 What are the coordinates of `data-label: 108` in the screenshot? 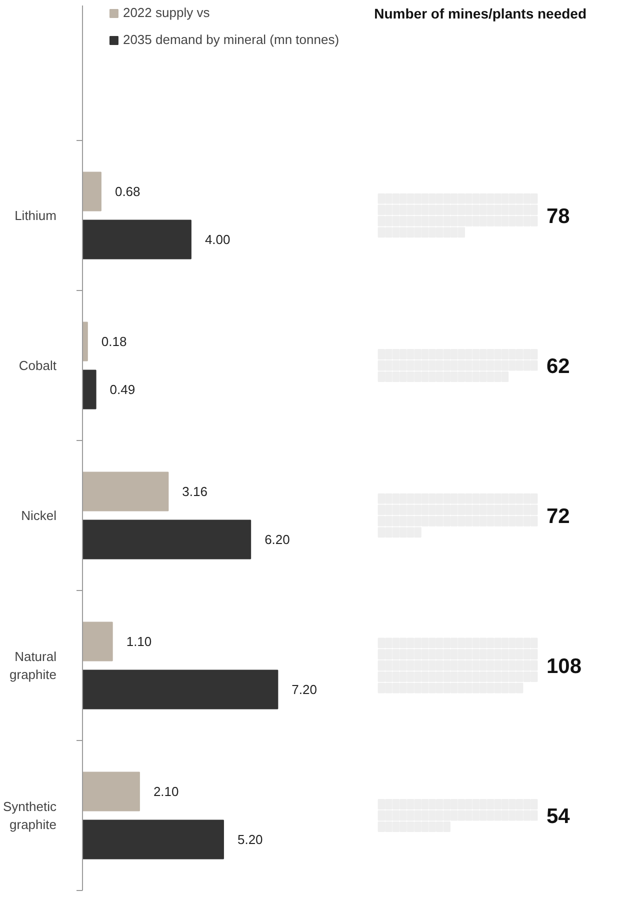 It's located at (564, 666).